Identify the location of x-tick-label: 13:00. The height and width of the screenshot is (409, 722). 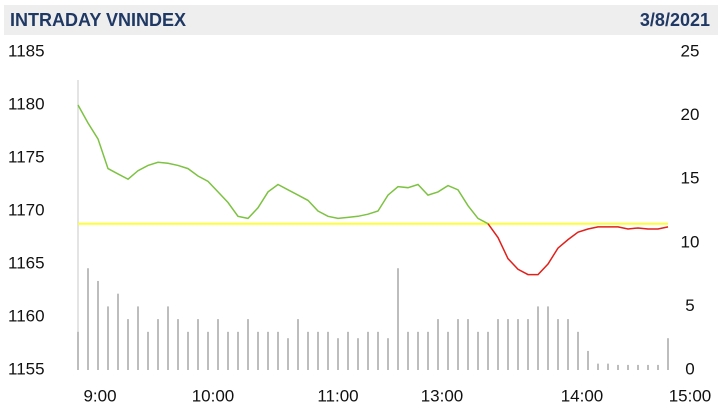
(442, 395).